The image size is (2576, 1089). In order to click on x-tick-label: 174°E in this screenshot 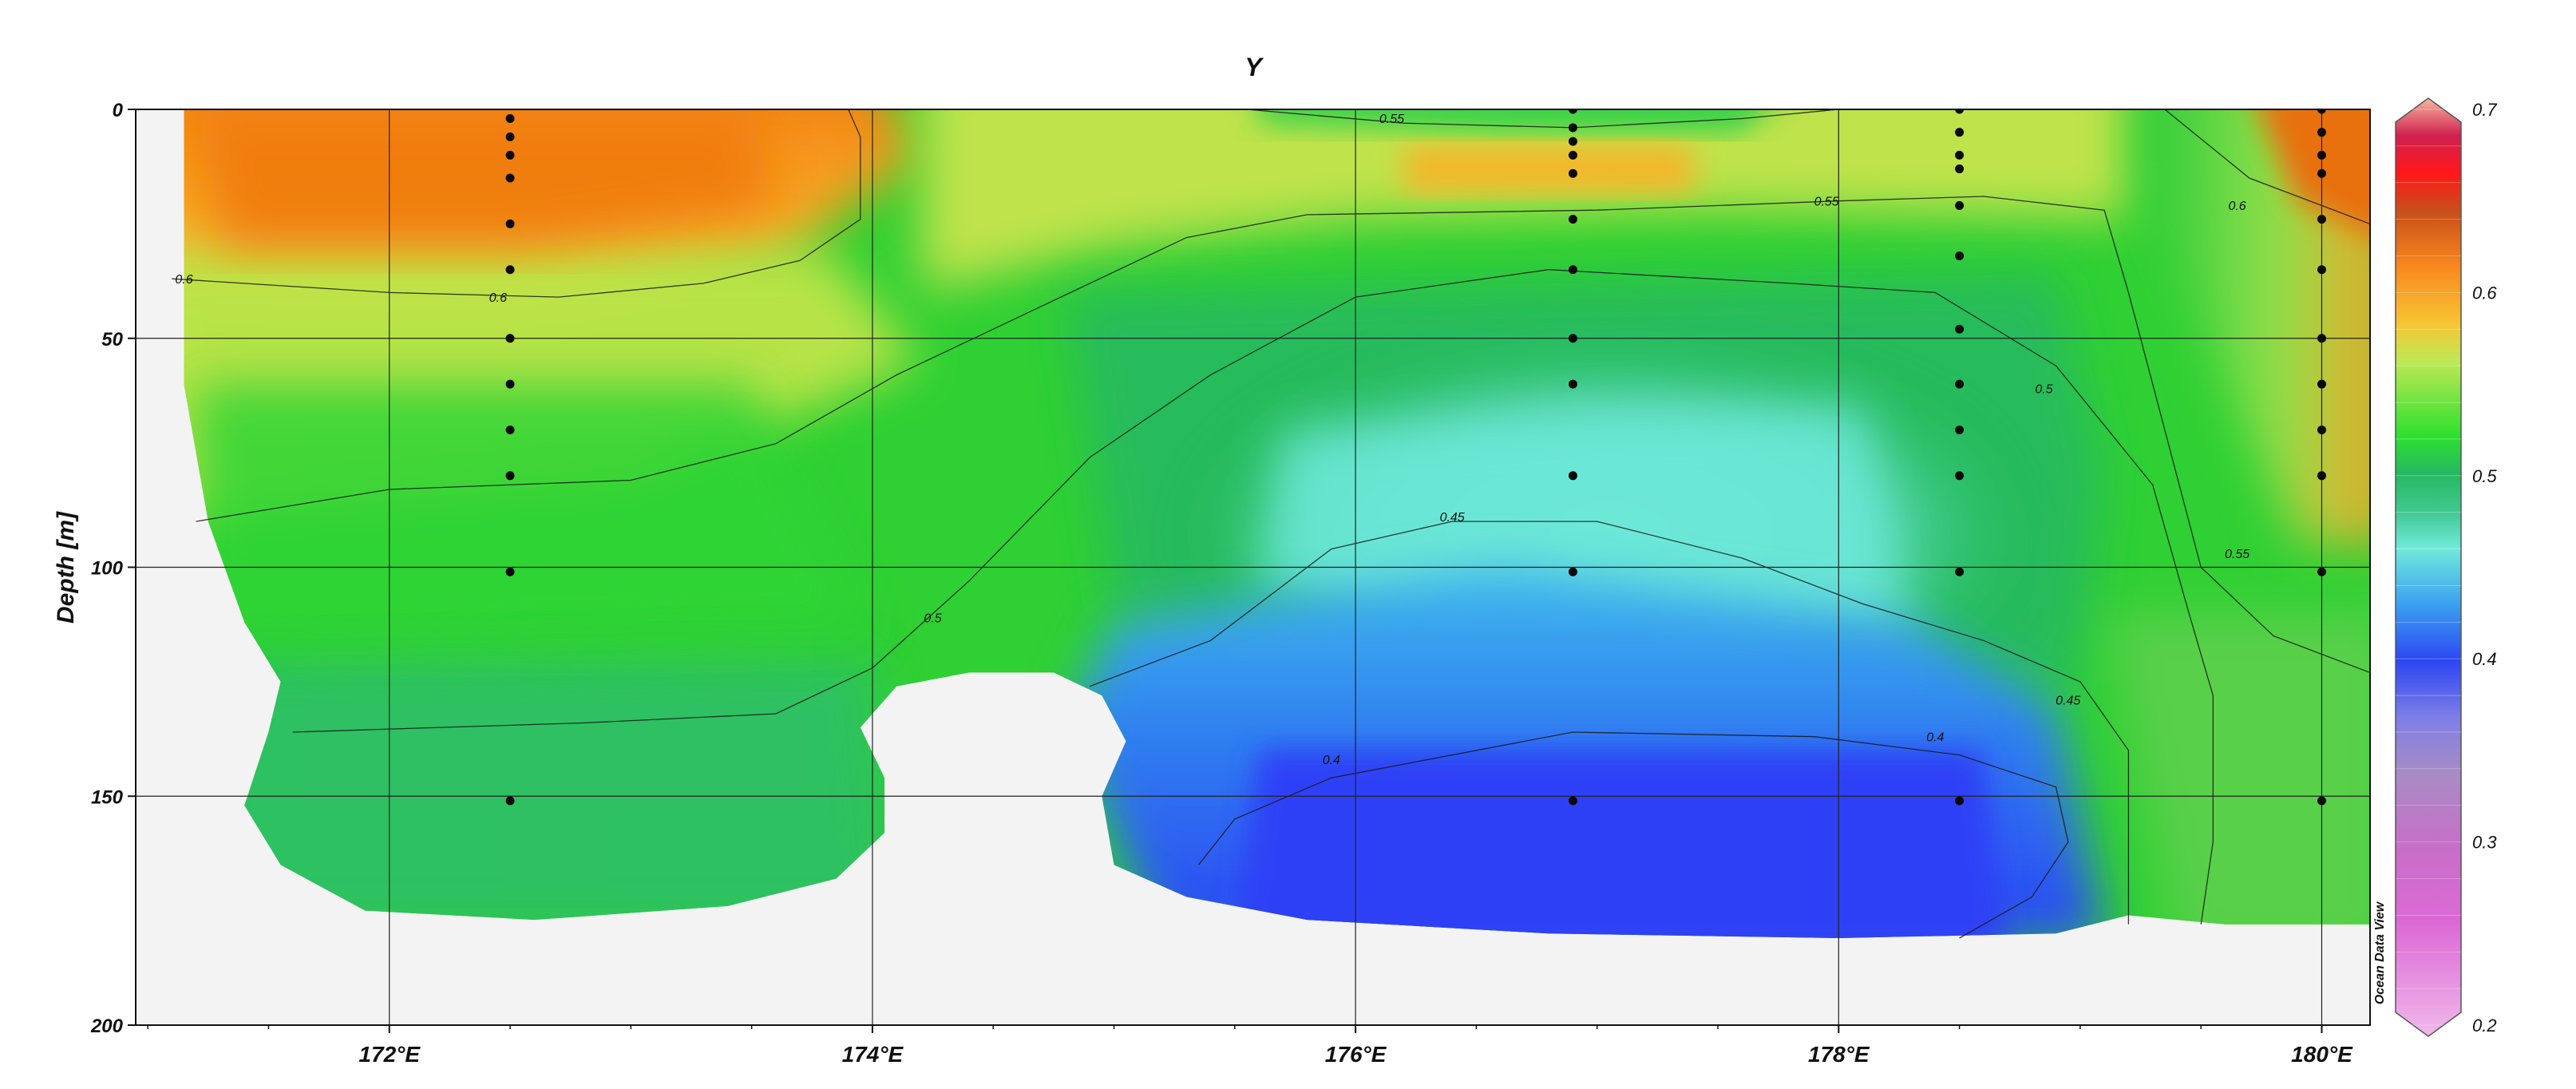, I will do `click(873, 1054)`.